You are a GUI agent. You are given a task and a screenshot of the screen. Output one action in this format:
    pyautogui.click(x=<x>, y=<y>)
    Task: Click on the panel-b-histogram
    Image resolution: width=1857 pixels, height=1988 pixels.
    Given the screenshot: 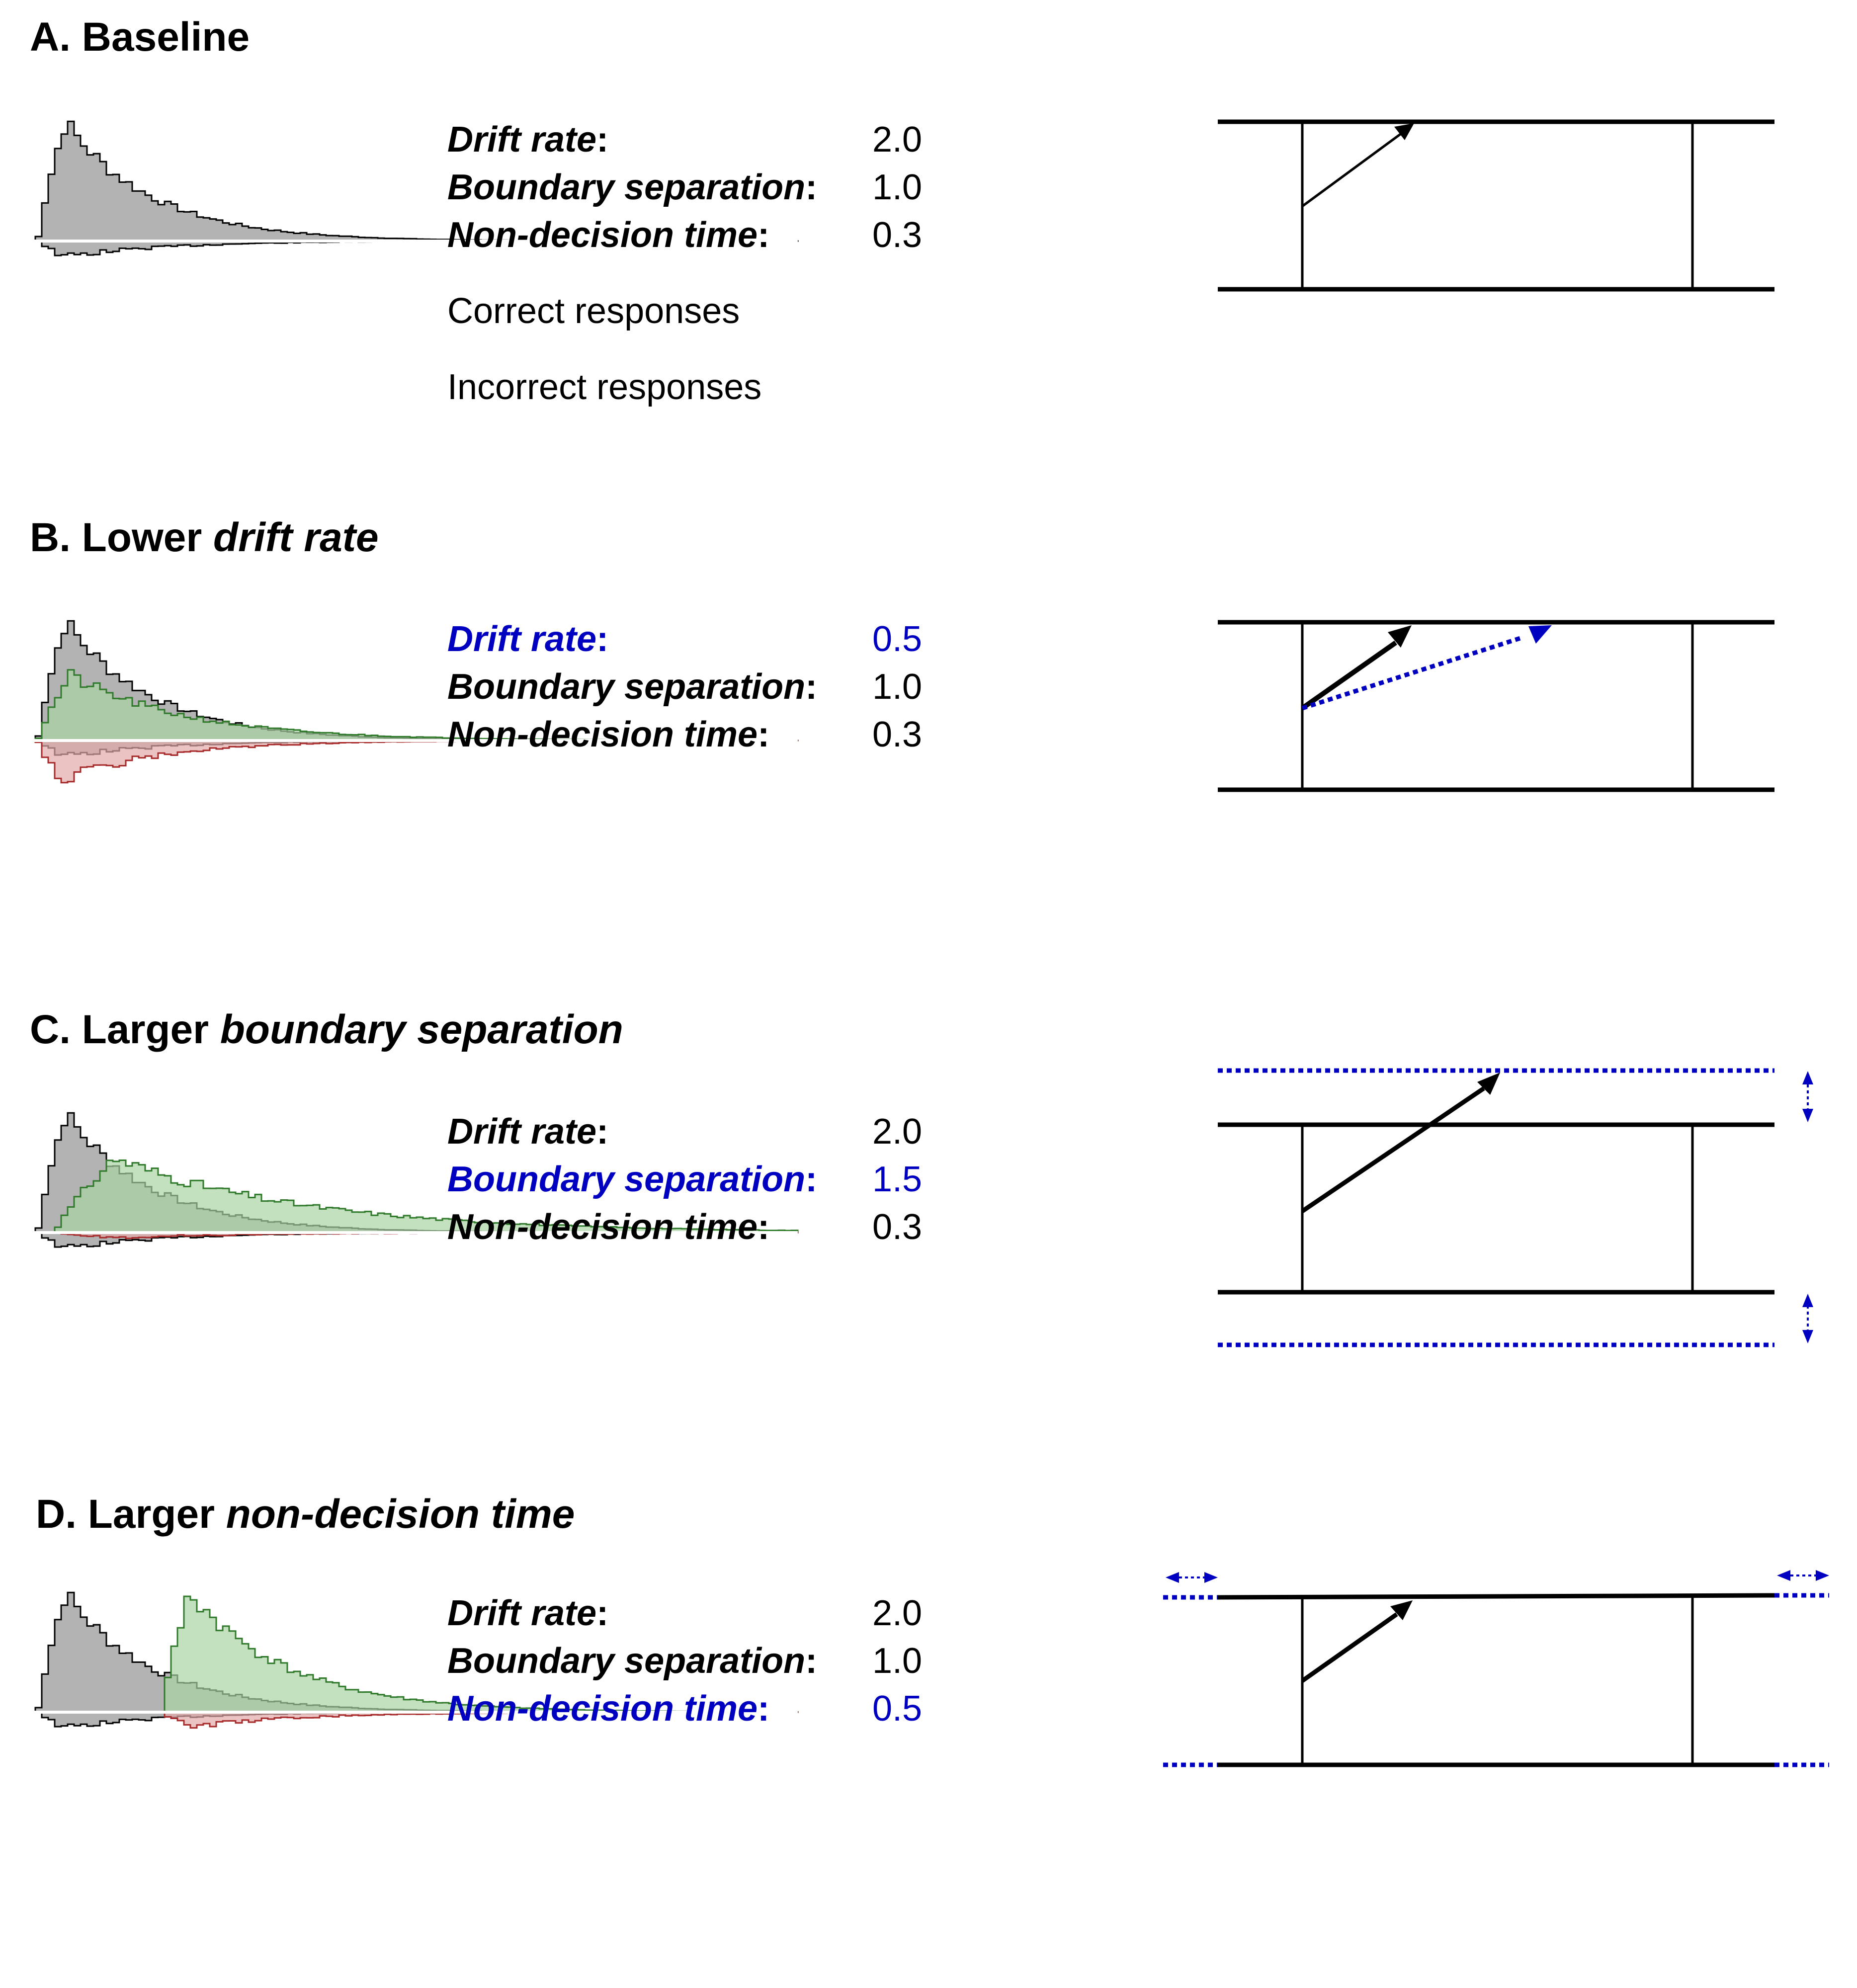 What is the action you would take?
    pyautogui.click(x=410, y=702)
    